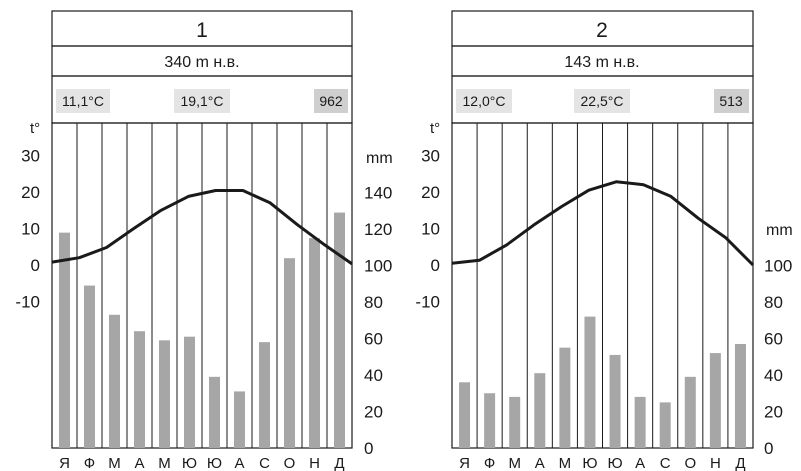  What do you see at coordinates (435, 128) in the screenshot?
I see `chart-2-temp-axis-label: t°` at bounding box center [435, 128].